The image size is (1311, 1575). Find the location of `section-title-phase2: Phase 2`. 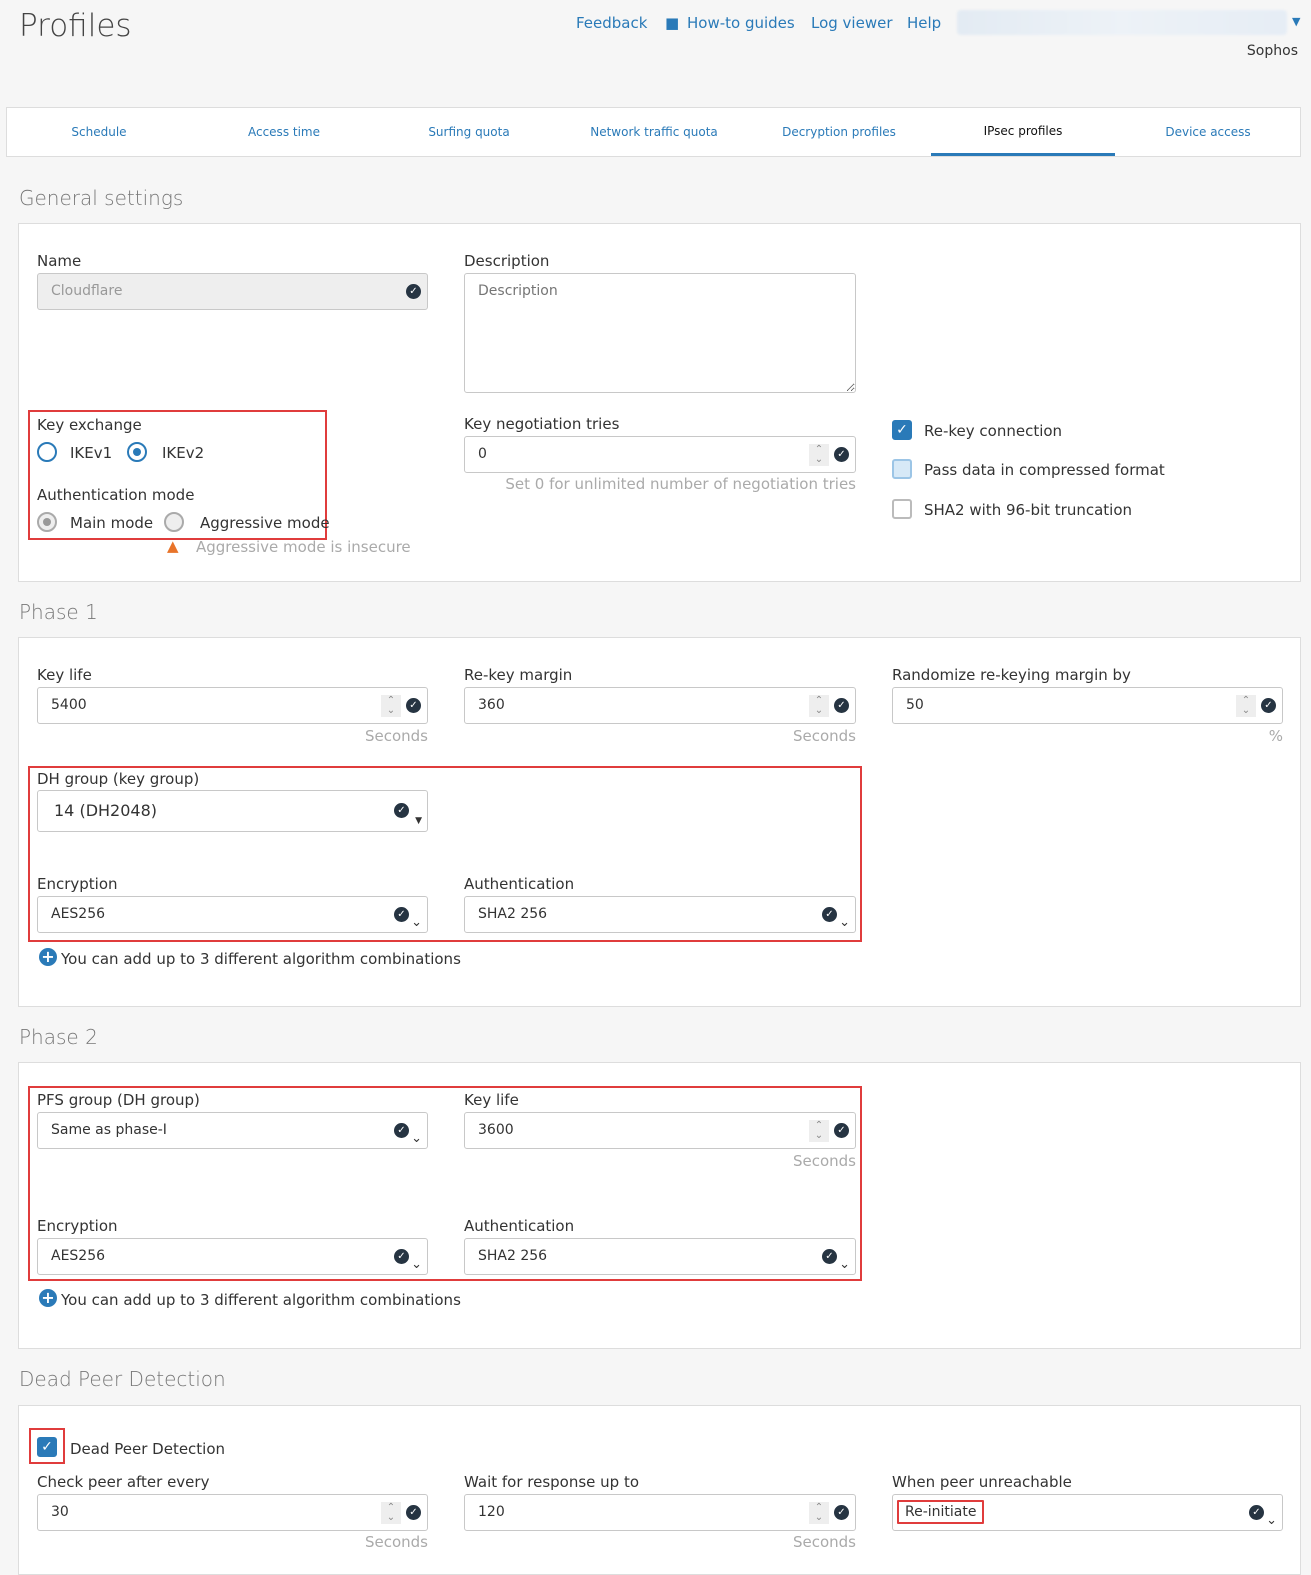

section-title-phase2: Phase 2 is located at coordinates (58, 1037).